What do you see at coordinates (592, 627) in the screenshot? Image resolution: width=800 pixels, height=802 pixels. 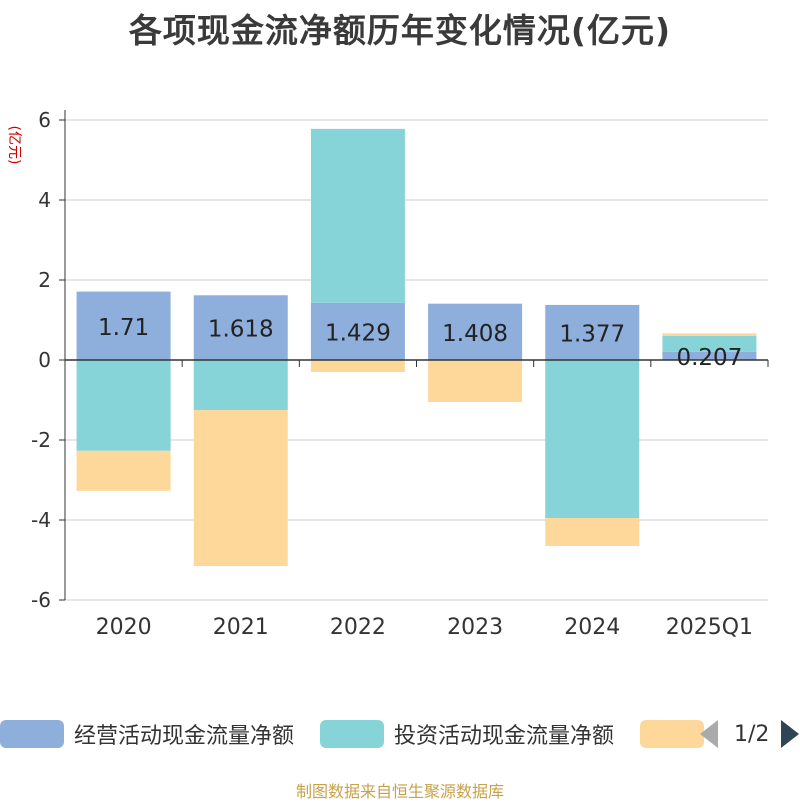 I see `x-tick-label: 2024` at bounding box center [592, 627].